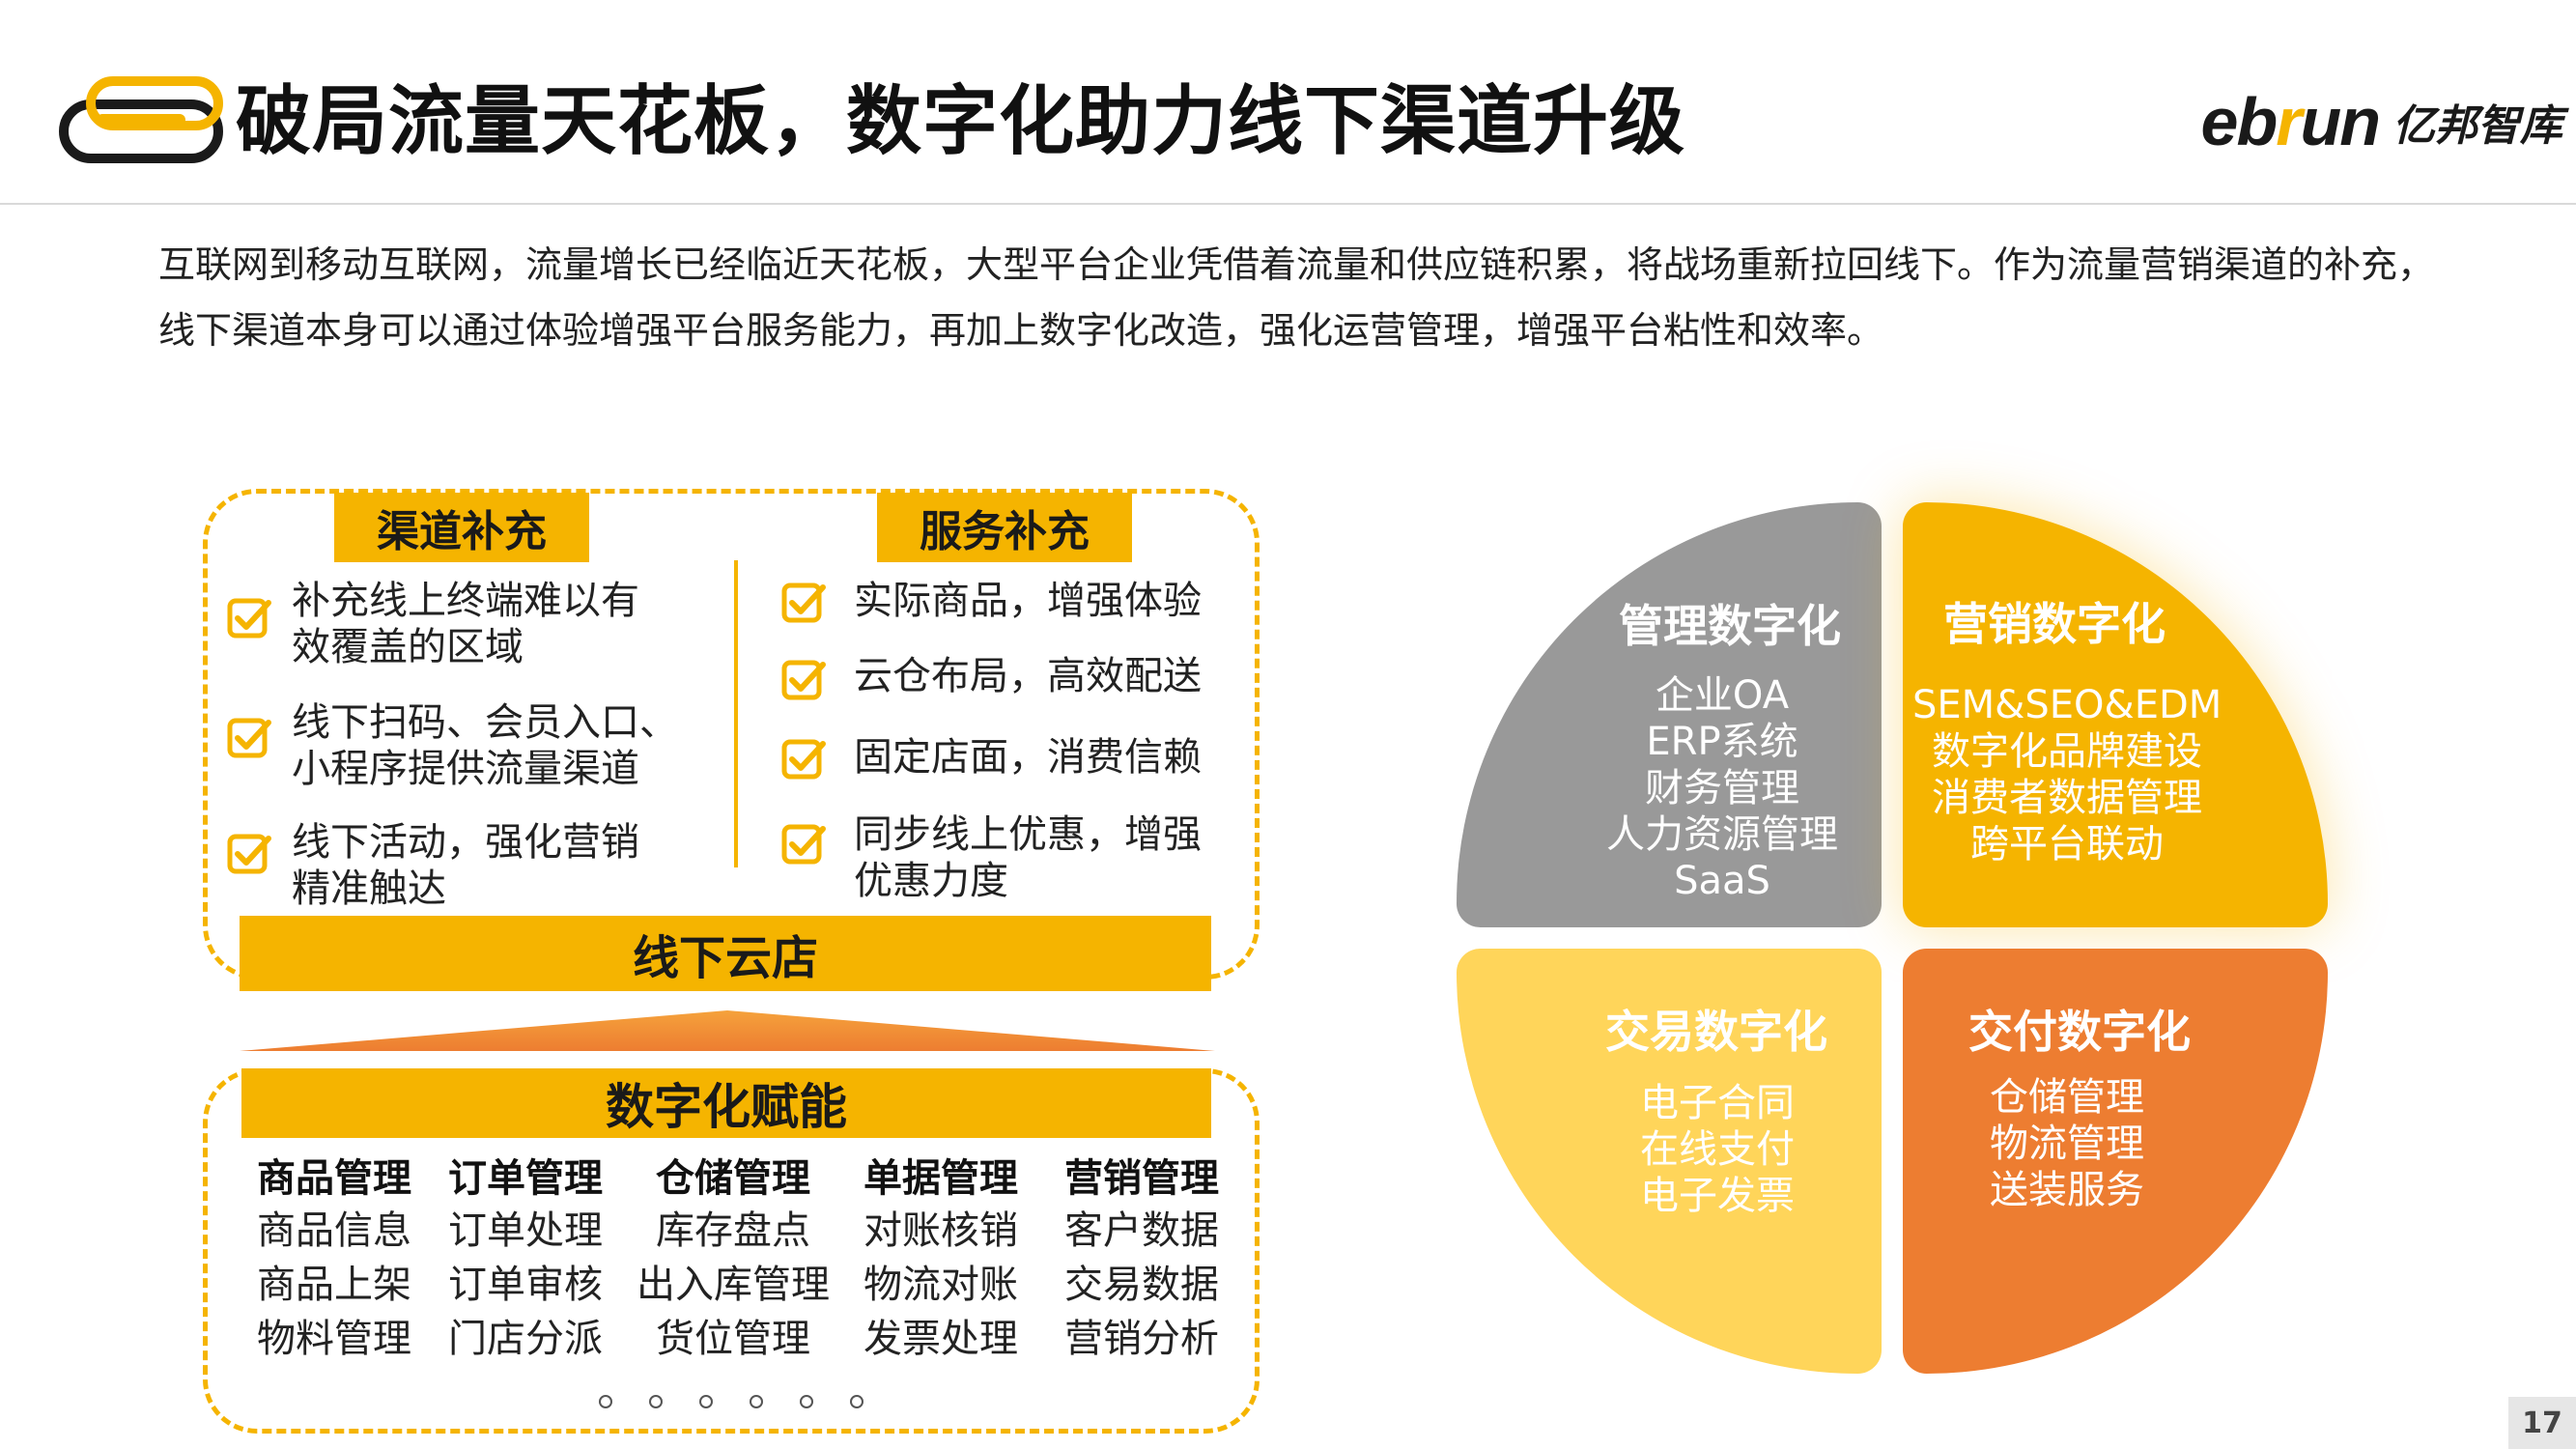 The width and height of the screenshot is (2576, 1449). What do you see at coordinates (334, 1285) in the screenshot?
I see `column-row: 商品上架` at bounding box center [334, 1285].